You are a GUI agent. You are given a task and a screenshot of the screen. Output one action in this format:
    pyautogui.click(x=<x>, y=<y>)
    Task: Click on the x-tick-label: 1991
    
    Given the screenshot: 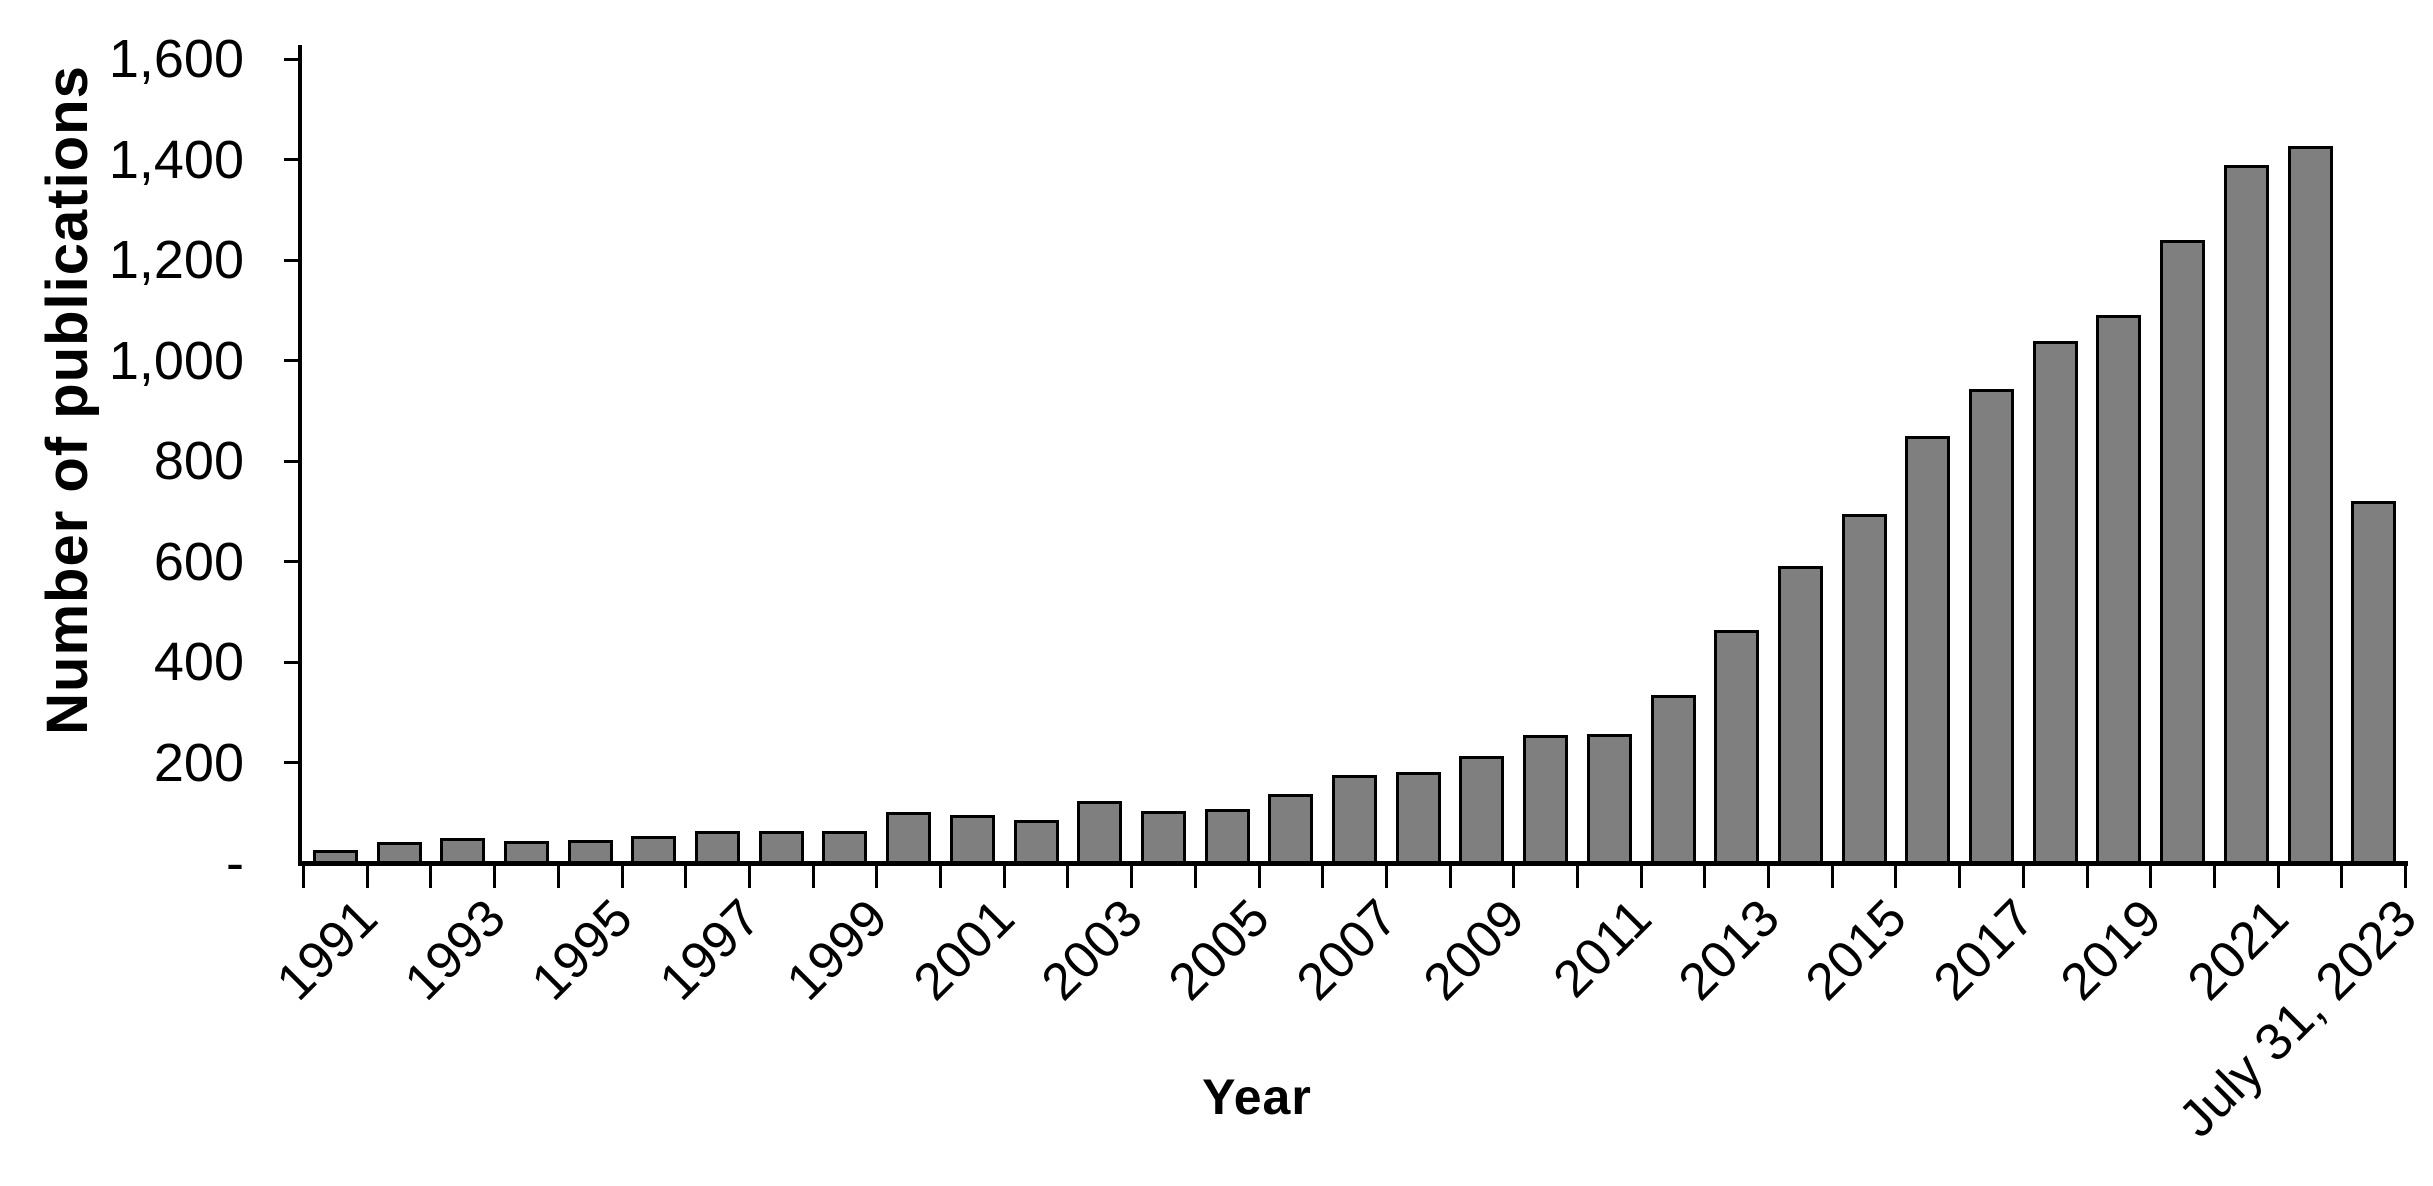 What is the action you would take?
    pyautogui.click(x=328, y=950)
    